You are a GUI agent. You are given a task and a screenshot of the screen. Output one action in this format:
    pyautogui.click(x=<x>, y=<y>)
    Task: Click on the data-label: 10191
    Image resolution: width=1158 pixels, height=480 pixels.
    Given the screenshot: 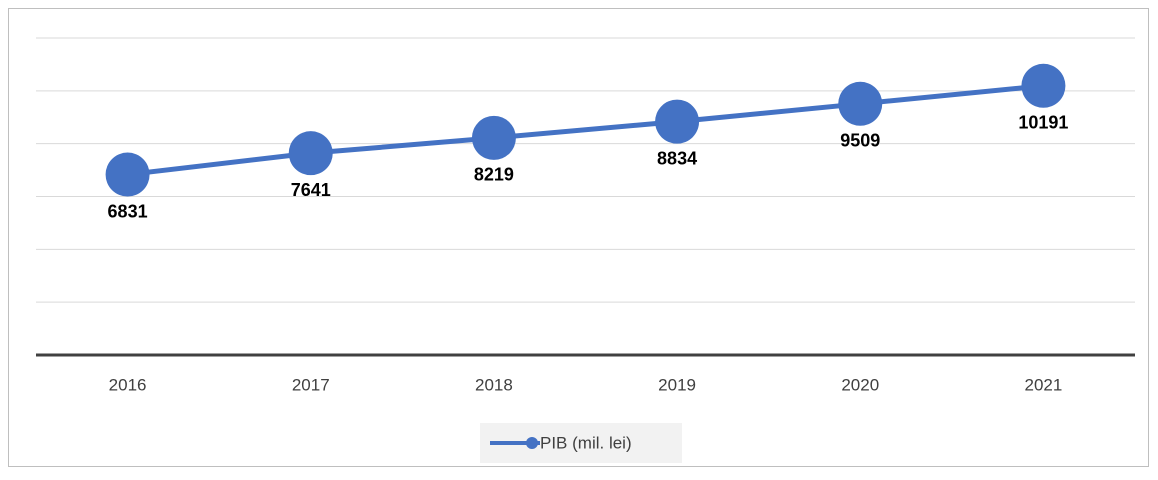 What is the action you would take?
    pyautogui.click(x=1043, y=123)
    